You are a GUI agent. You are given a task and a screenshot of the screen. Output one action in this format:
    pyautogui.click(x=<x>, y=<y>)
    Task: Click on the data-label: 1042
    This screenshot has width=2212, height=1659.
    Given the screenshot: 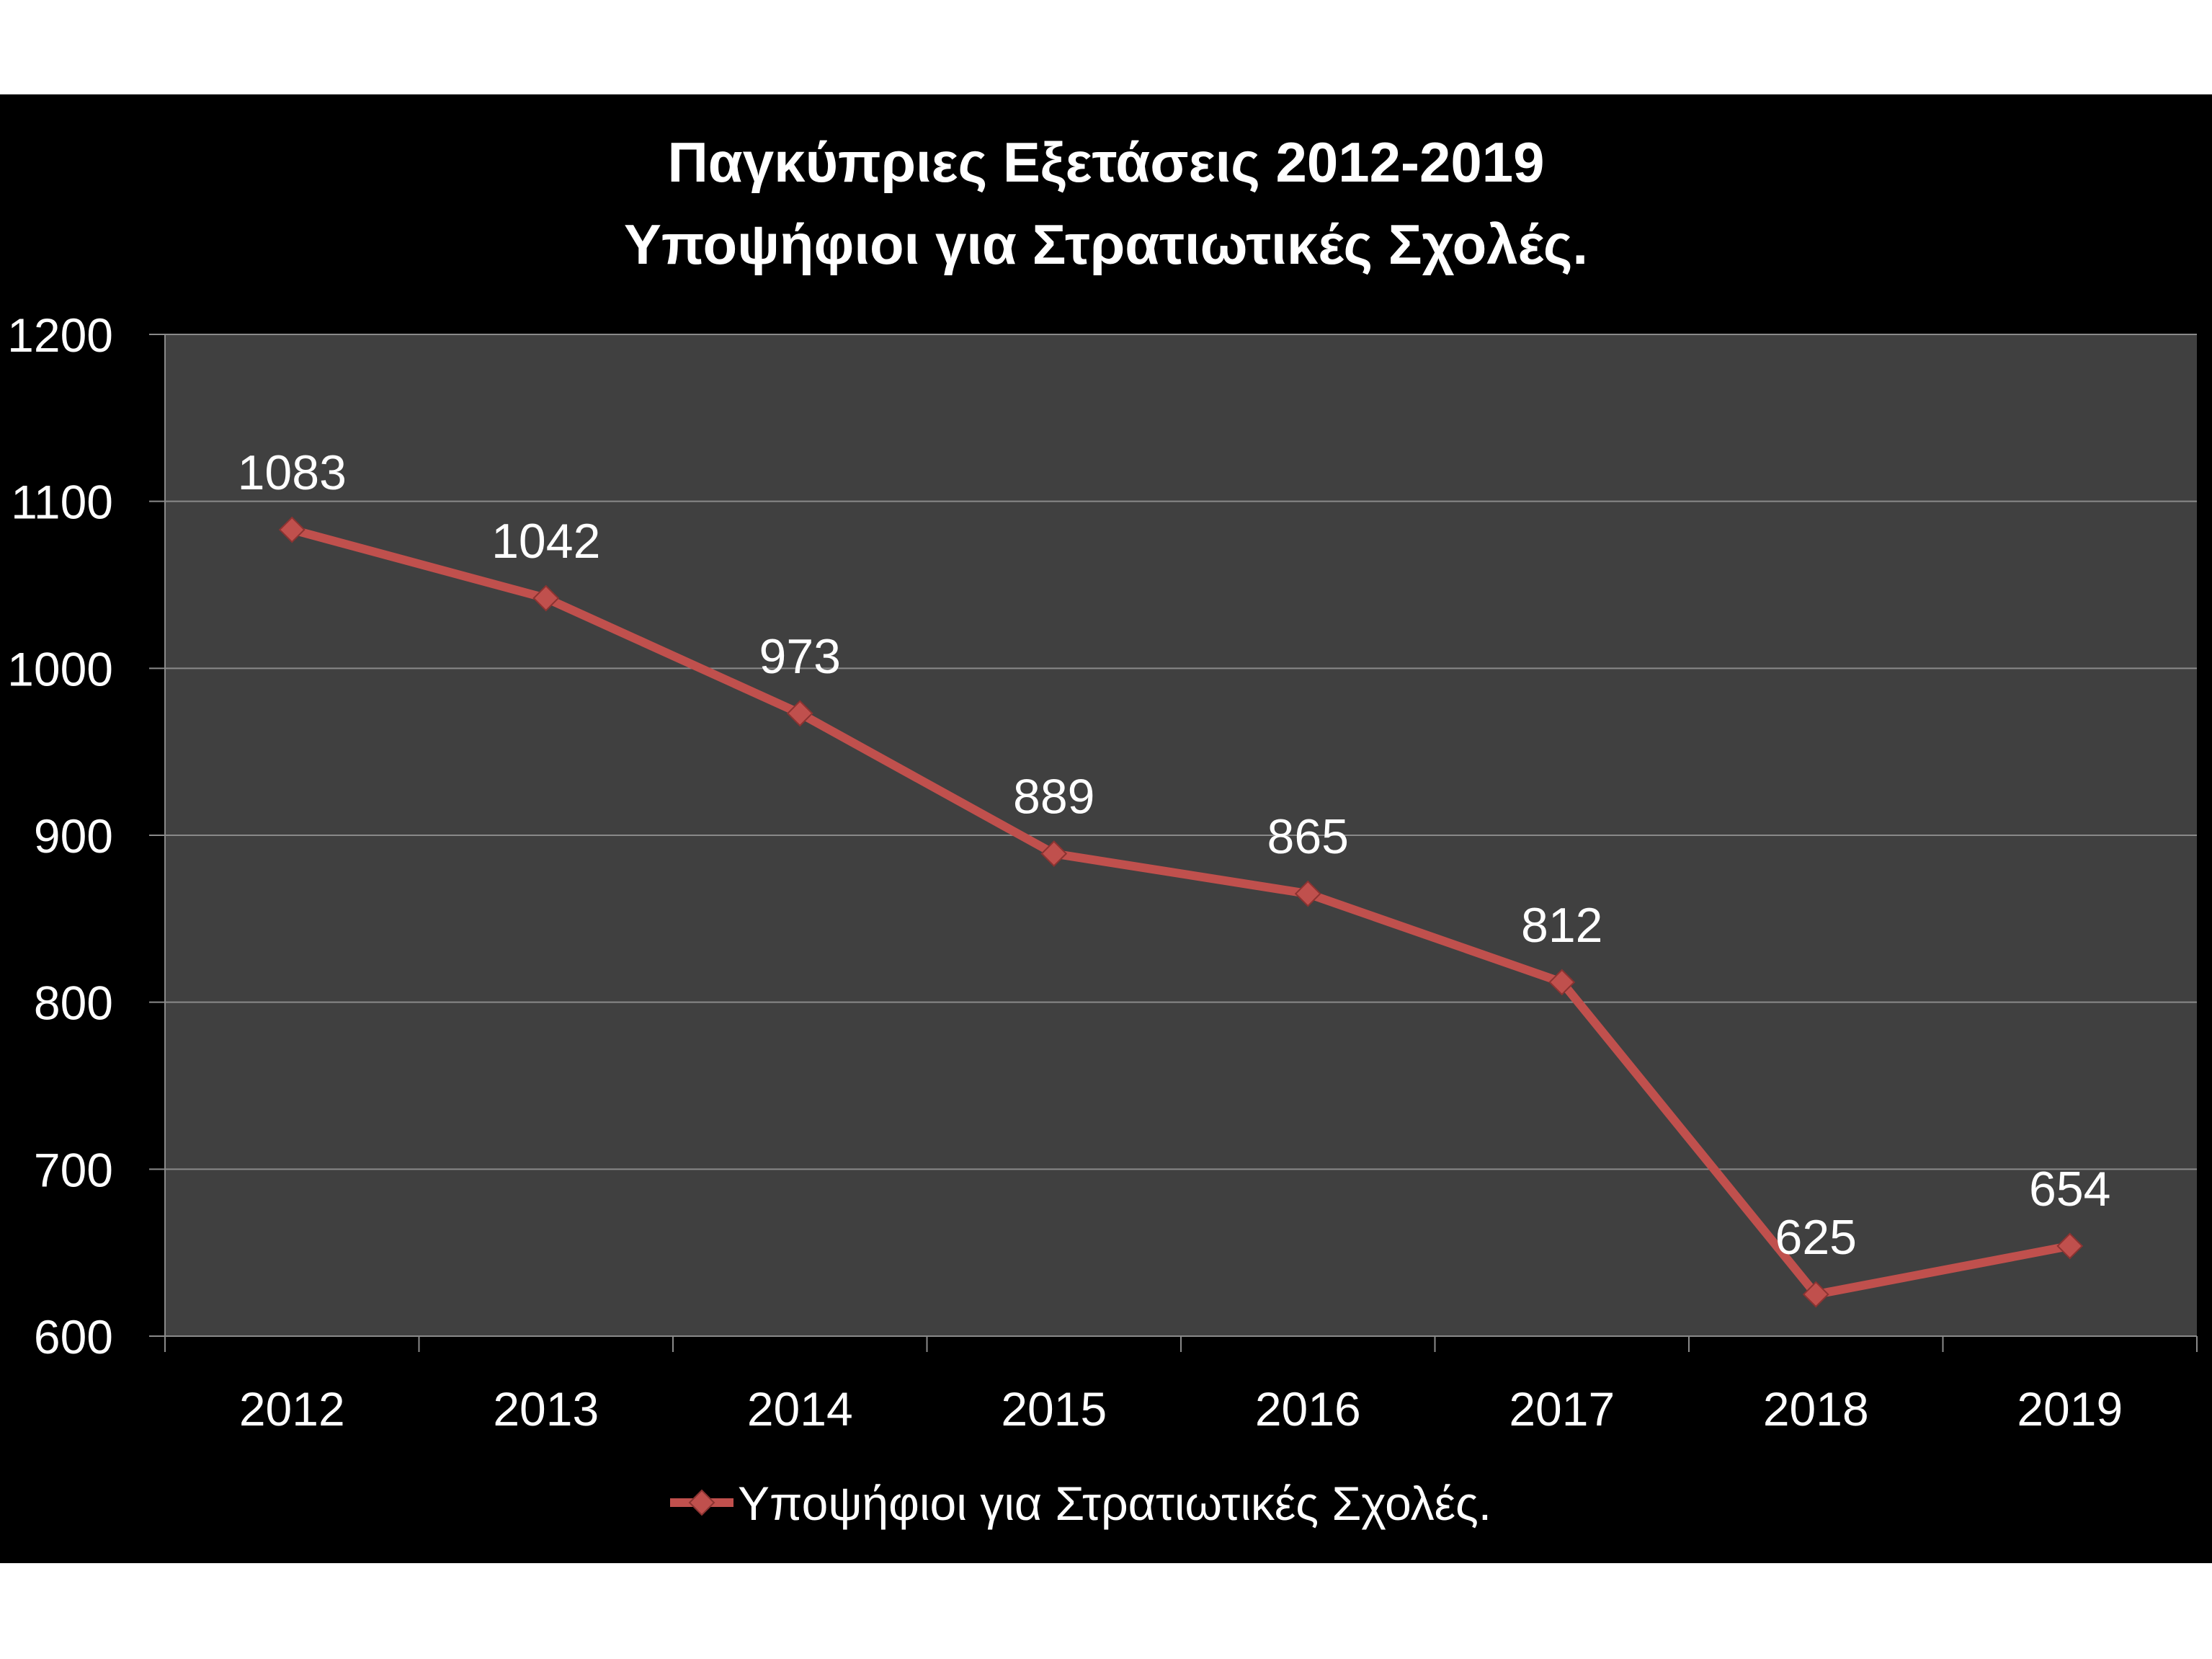 What is the action you would take?
    pyautogui.click(x=546, y=541)
    